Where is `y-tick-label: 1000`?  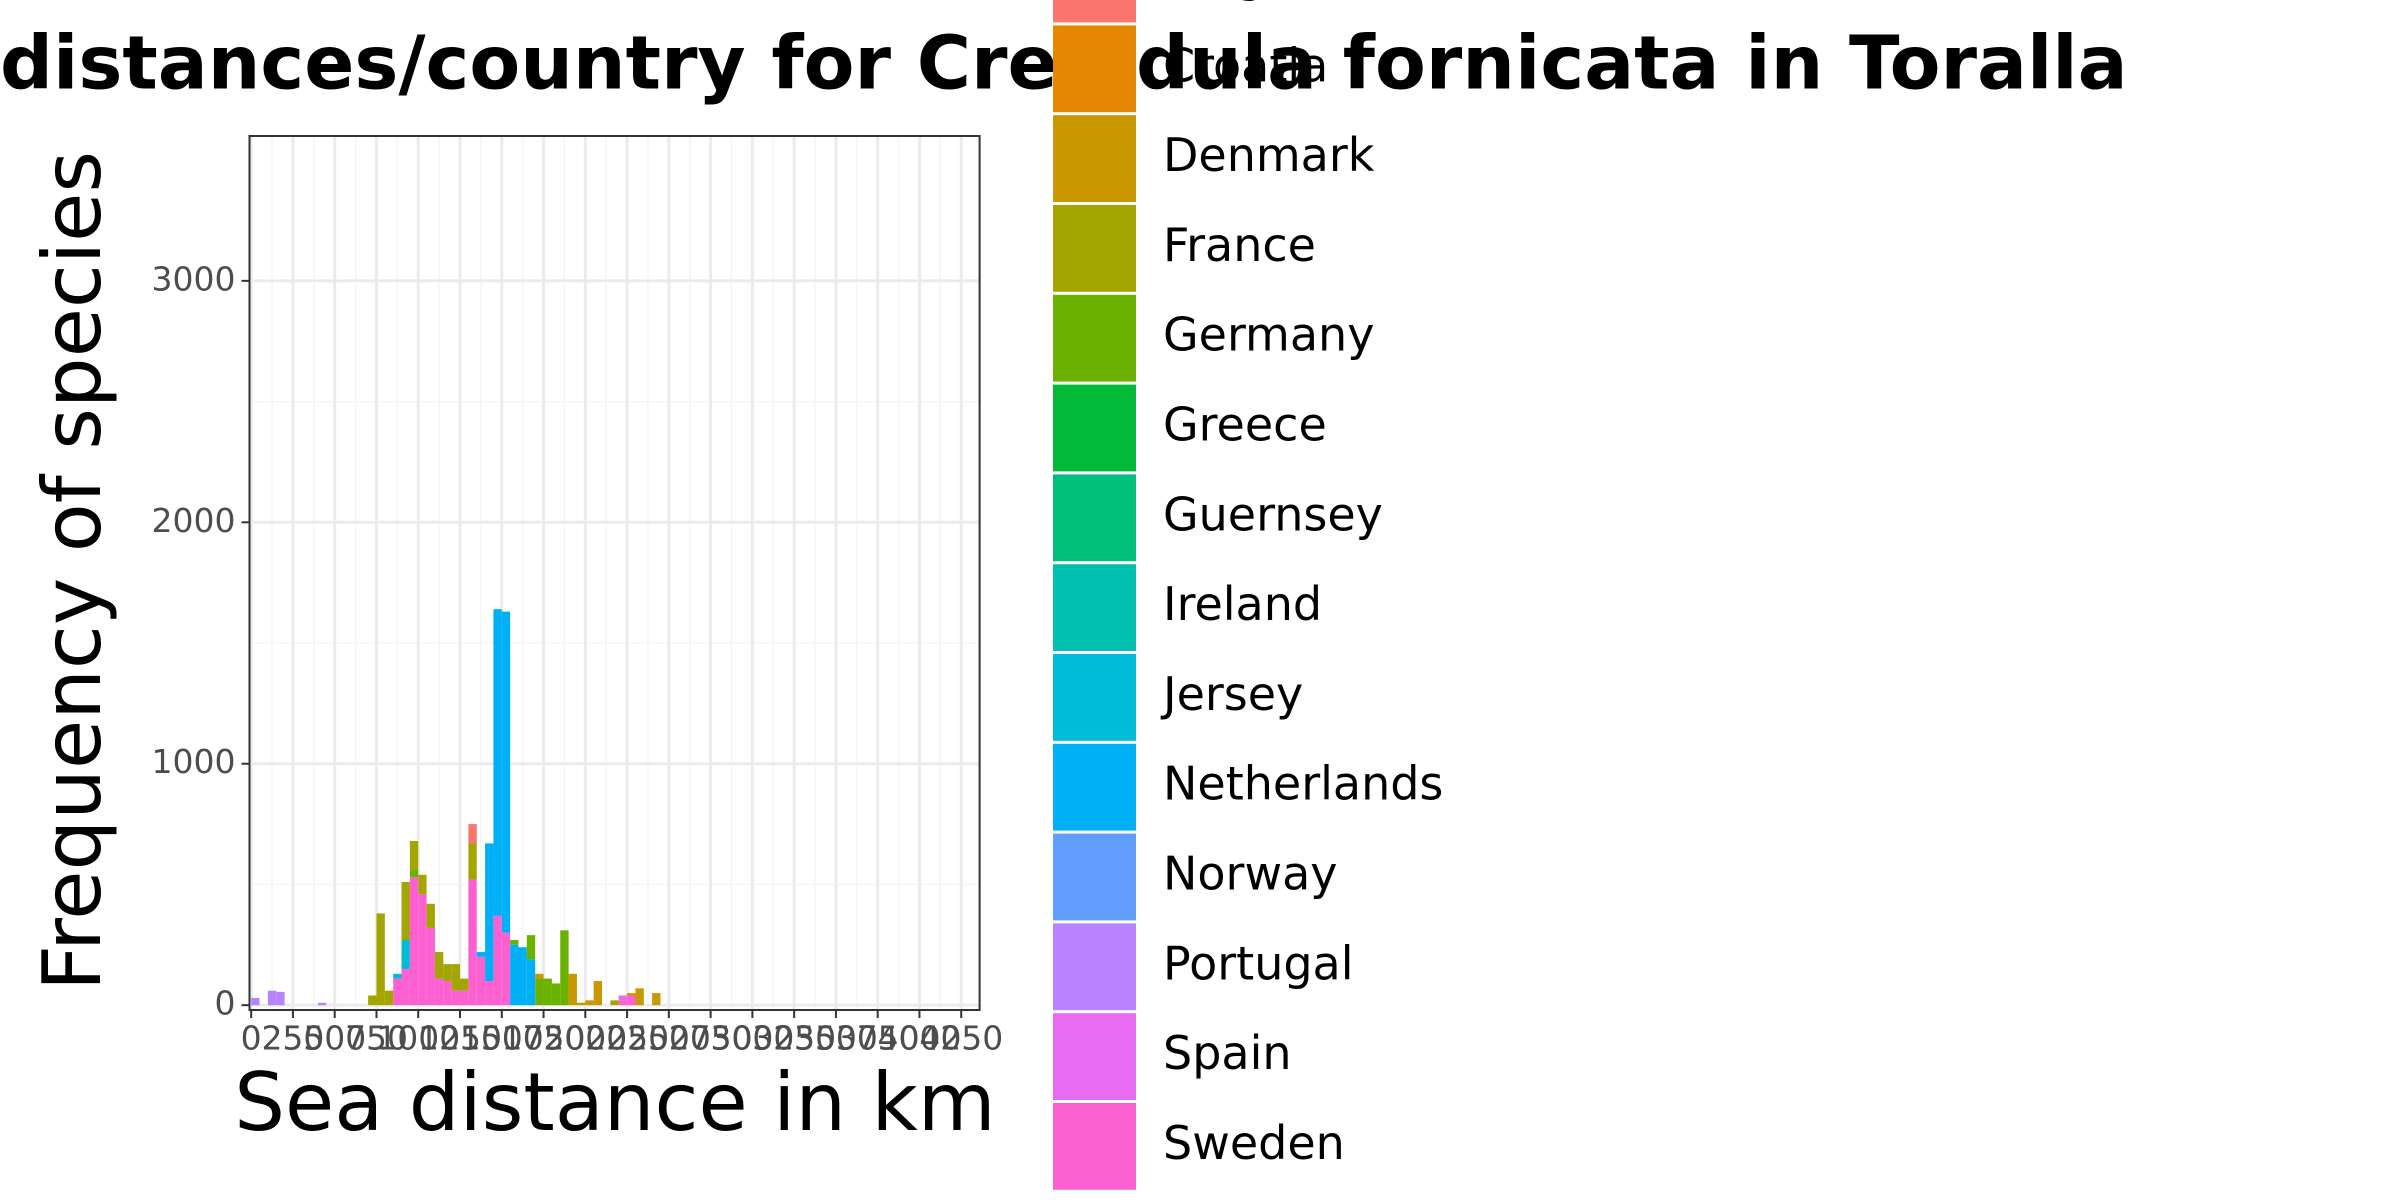
y-tick-label: 1000 is located at coordinates (194, 761).